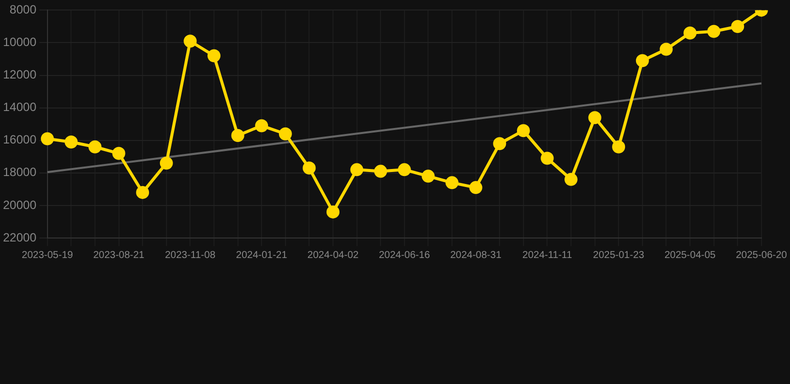  Describe the element at coordinates (404, 255) in the screenshot. I see `x-tick-label: 2024-06-16` at that location.